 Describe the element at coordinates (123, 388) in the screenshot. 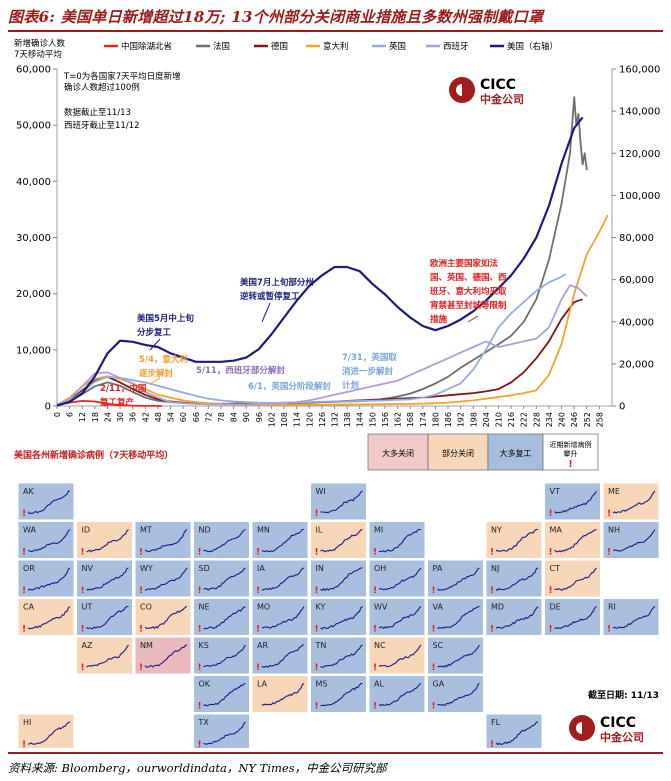

I see `chart-annotation: 2/11，中国` at that location.